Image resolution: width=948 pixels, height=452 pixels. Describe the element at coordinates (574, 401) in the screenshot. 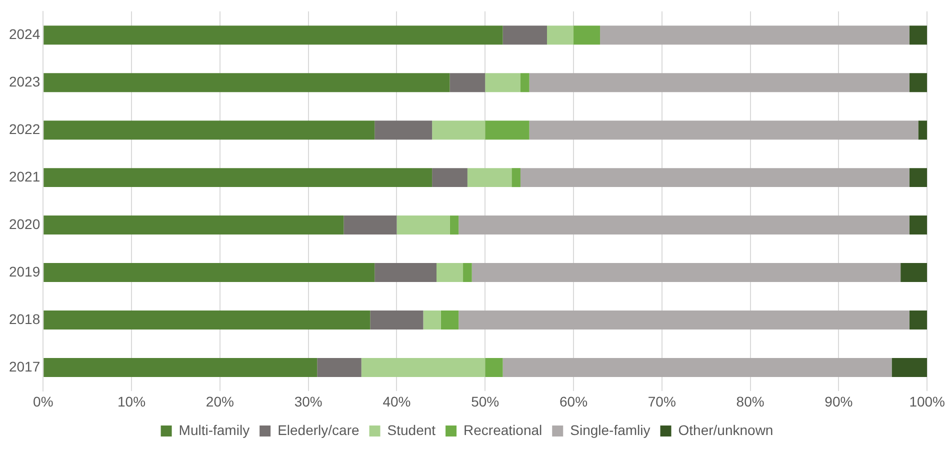

I see `x-tick-label: 60%` at that location.